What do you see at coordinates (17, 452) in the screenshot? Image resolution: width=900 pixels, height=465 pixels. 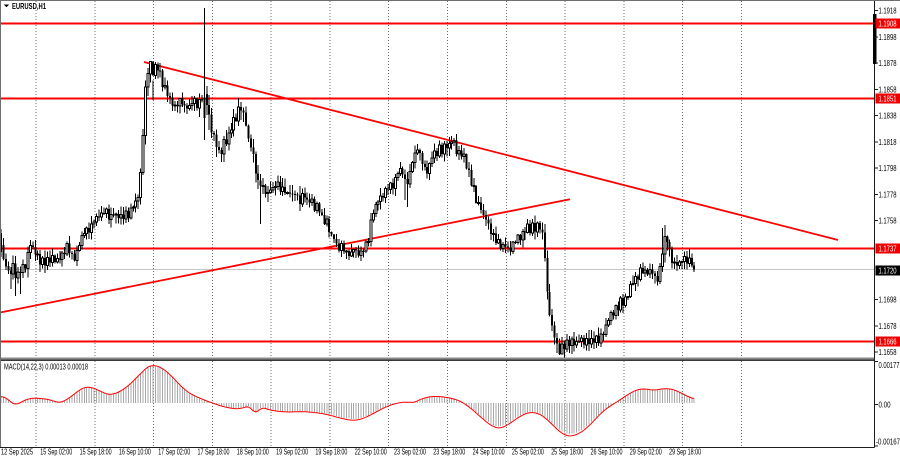 I see `svg-text: 12 Sep 2025` at bounding box center [17, 452].